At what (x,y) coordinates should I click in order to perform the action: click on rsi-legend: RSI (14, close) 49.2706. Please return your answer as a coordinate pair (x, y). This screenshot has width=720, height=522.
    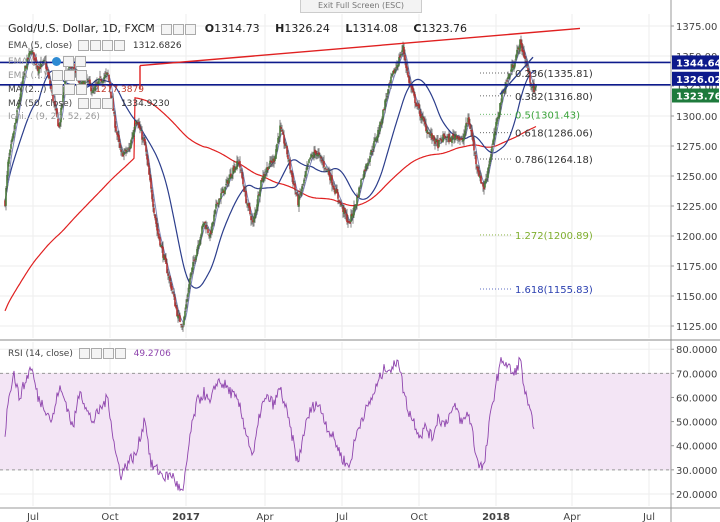
    Looking at the image, I should click on (89, 353).